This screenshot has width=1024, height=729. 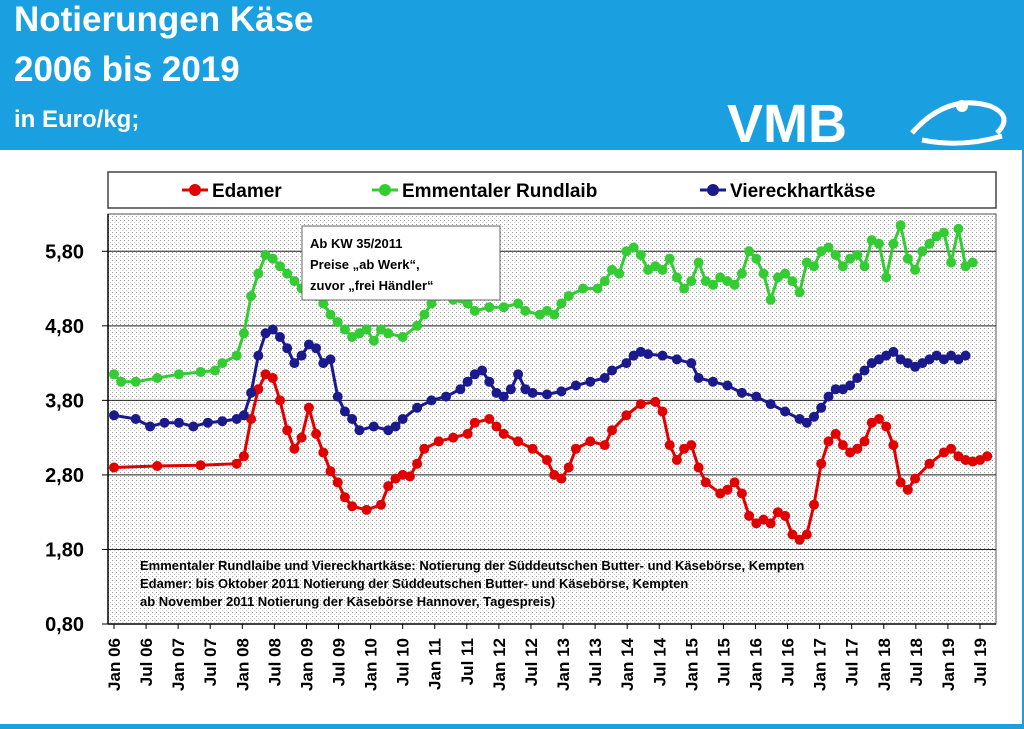 I want to click on x-tick-label: Jul 13, so click(x=595, y=662).